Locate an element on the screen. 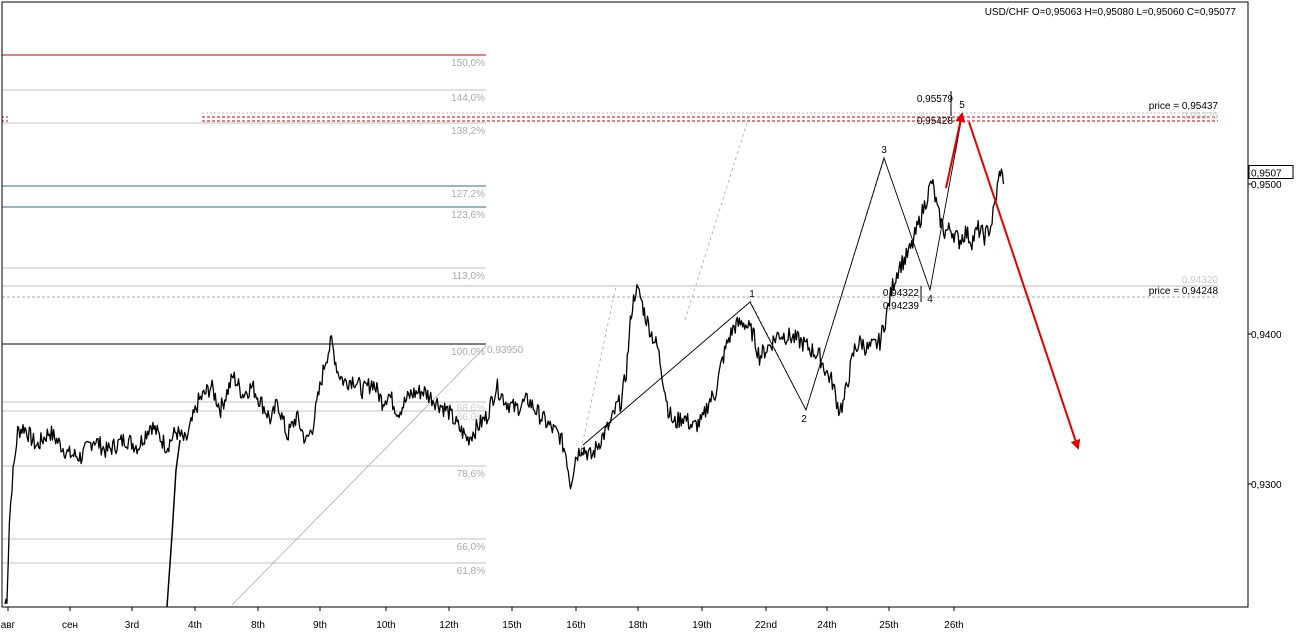 This screenshot has height=632, width=1298. x-tick-label: 26th is located at coordinates (953, 625).